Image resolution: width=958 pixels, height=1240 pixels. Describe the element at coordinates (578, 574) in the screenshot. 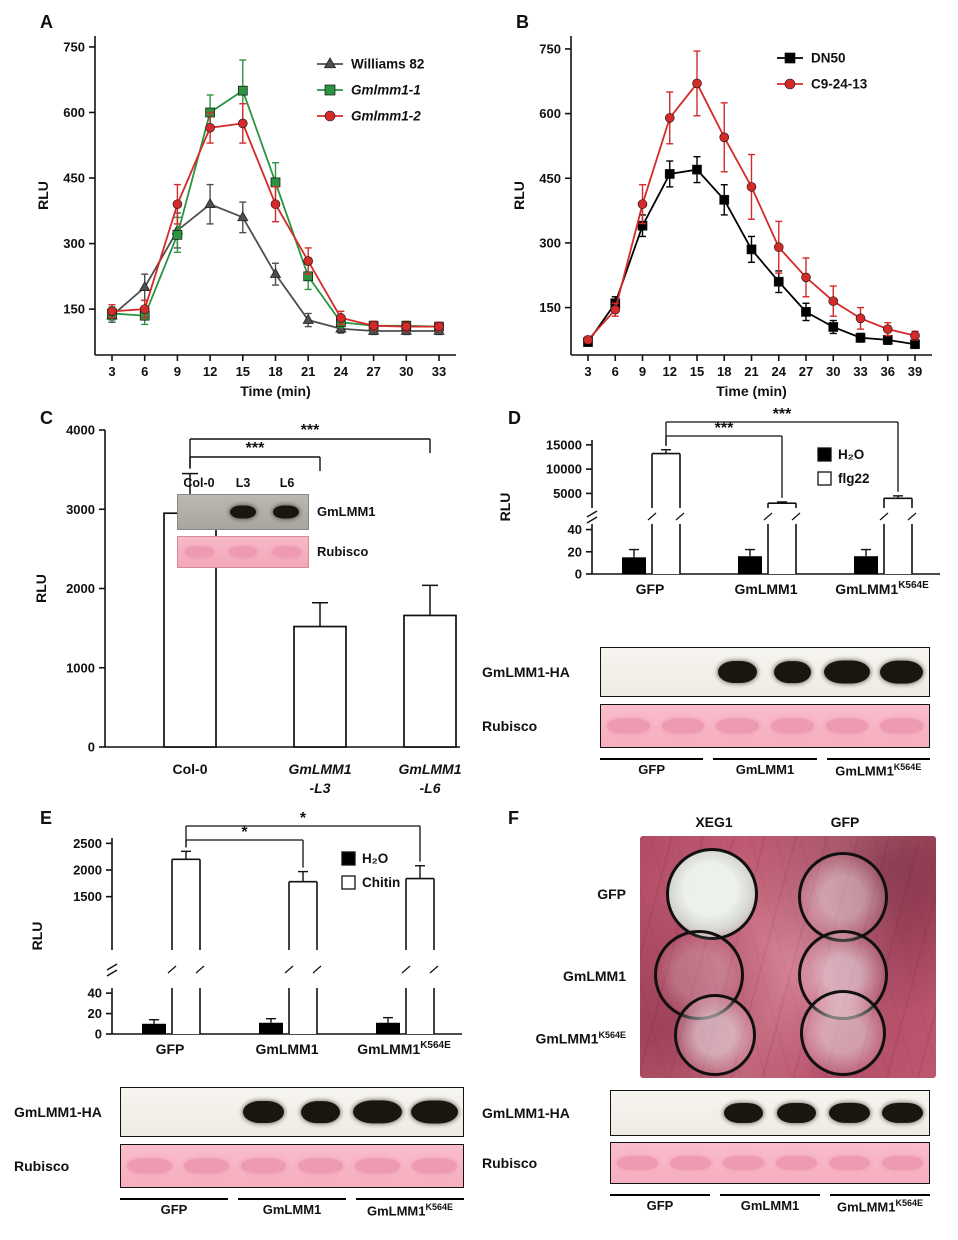

I see `svg-text: 0` at that location.